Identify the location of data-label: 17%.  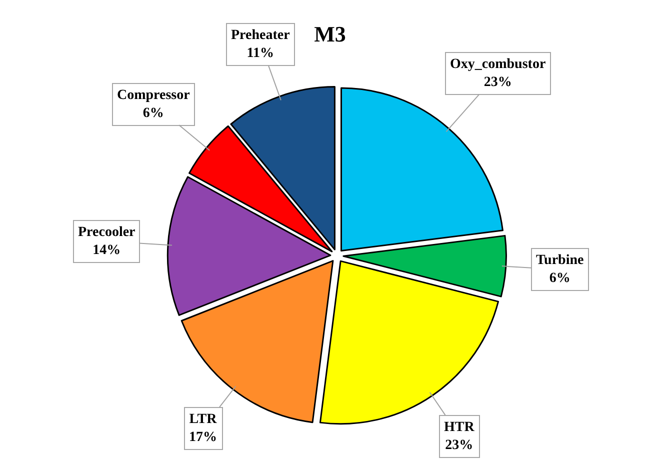
(203, 438).